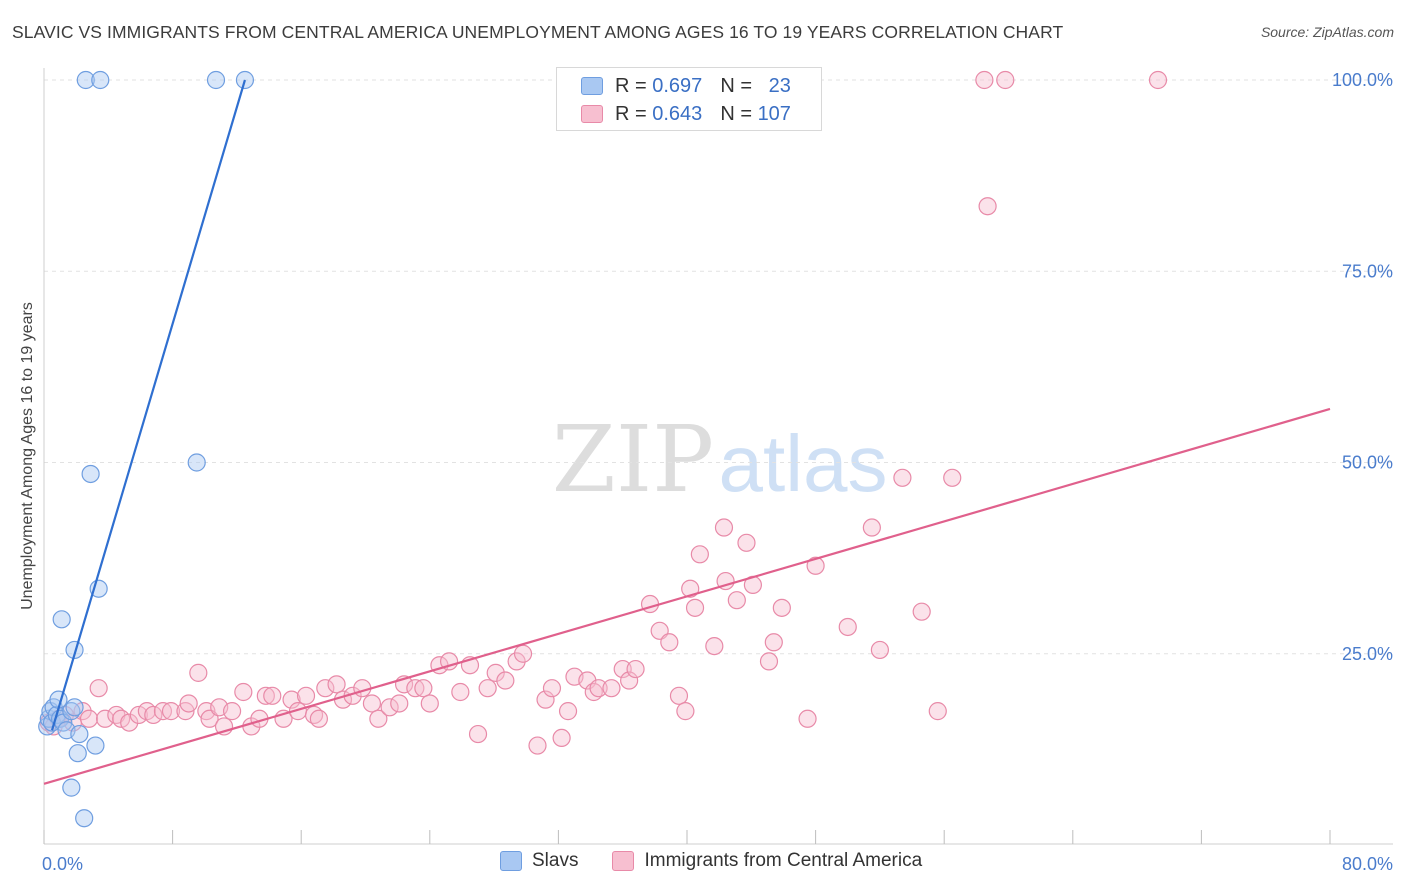 The image size is (1406, 892). Describe the element at coordinates (774, 113) in the screenshot. I see `n-value: 107` at that location.